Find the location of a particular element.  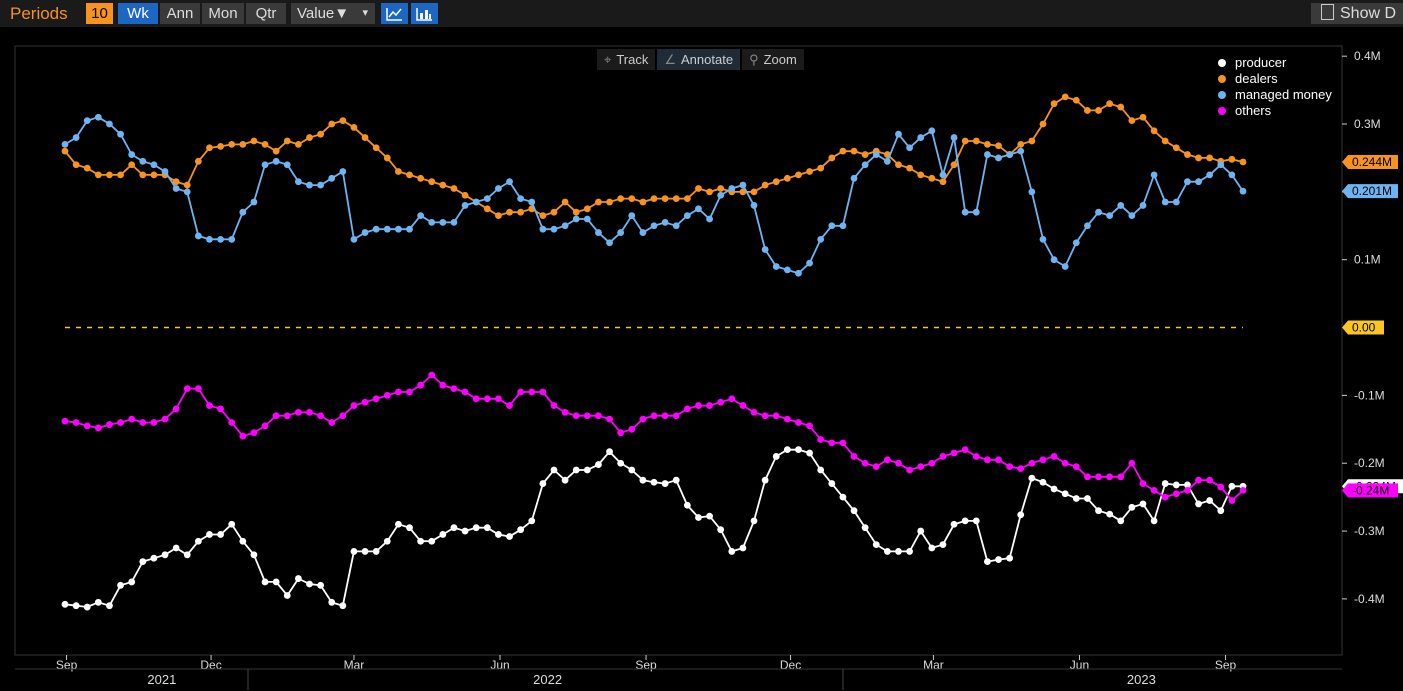

annual-button: Ann is located at coordinates (180, 13).